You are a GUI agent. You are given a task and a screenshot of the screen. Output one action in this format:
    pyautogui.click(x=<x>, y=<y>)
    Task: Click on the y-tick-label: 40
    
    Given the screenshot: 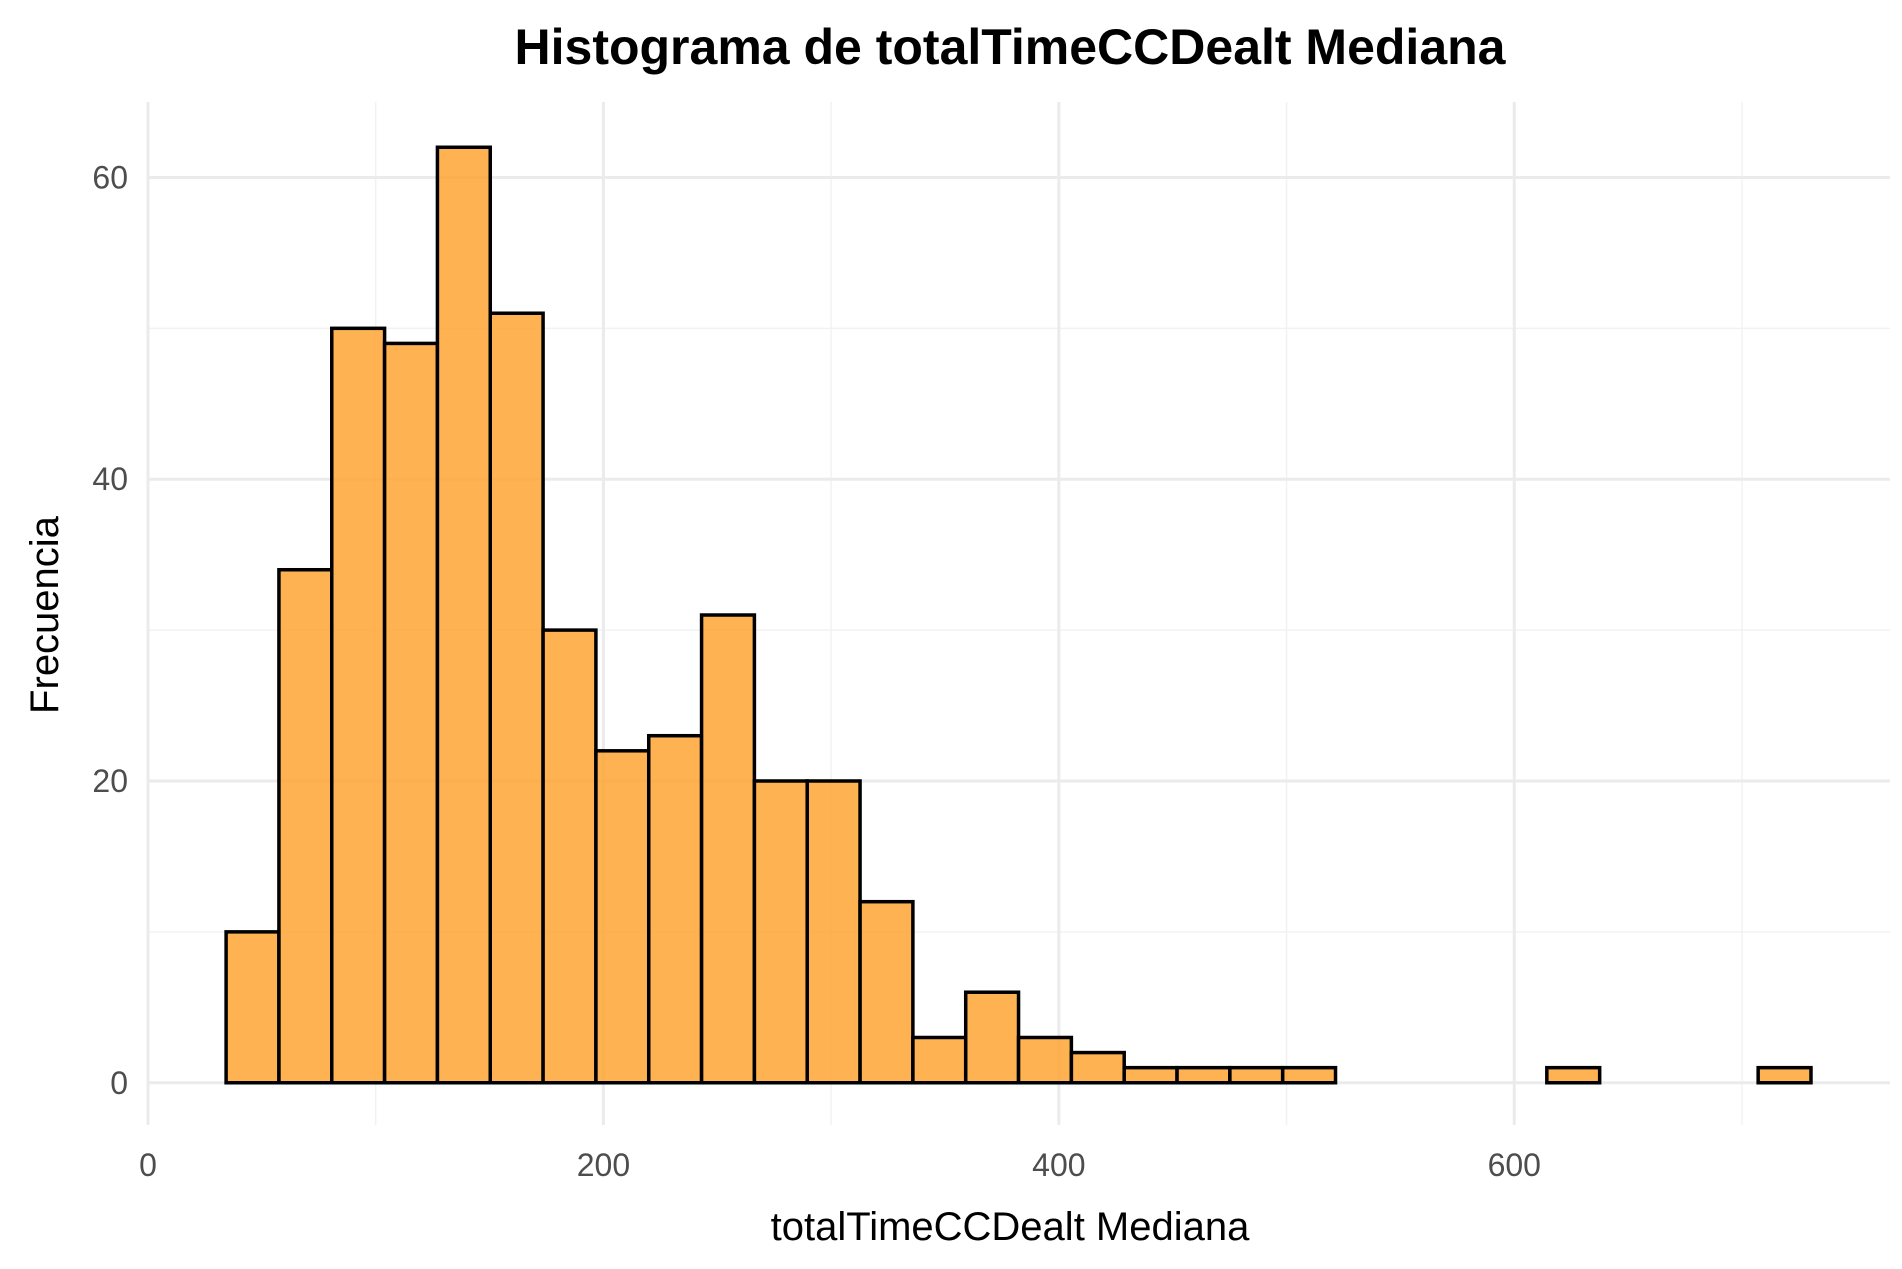 What is the action you would take?
    pyautogui.click(x=110, y=479)
    